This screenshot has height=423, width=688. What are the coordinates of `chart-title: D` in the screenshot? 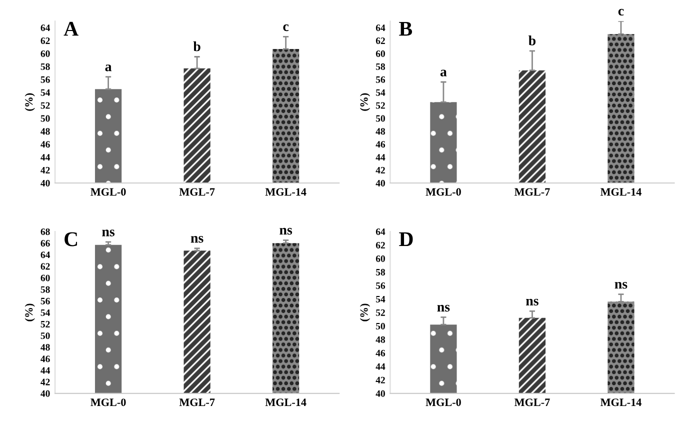 It's located at (406, 239).